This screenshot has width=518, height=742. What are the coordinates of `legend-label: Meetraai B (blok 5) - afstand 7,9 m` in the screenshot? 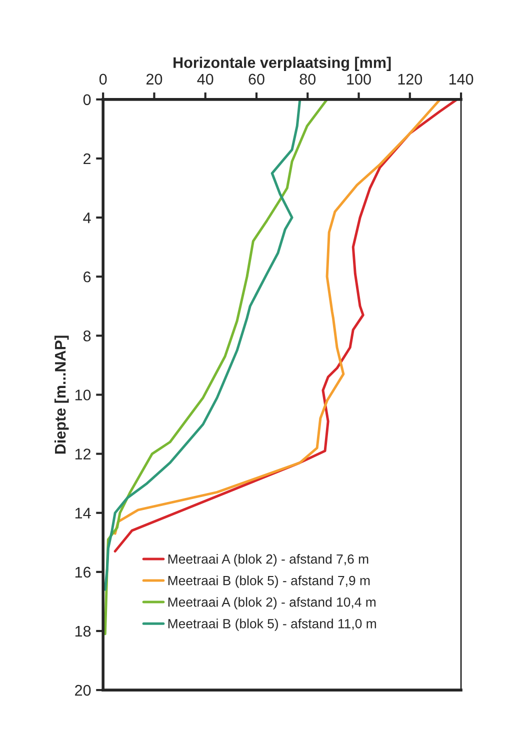 It's located at (269, 582).